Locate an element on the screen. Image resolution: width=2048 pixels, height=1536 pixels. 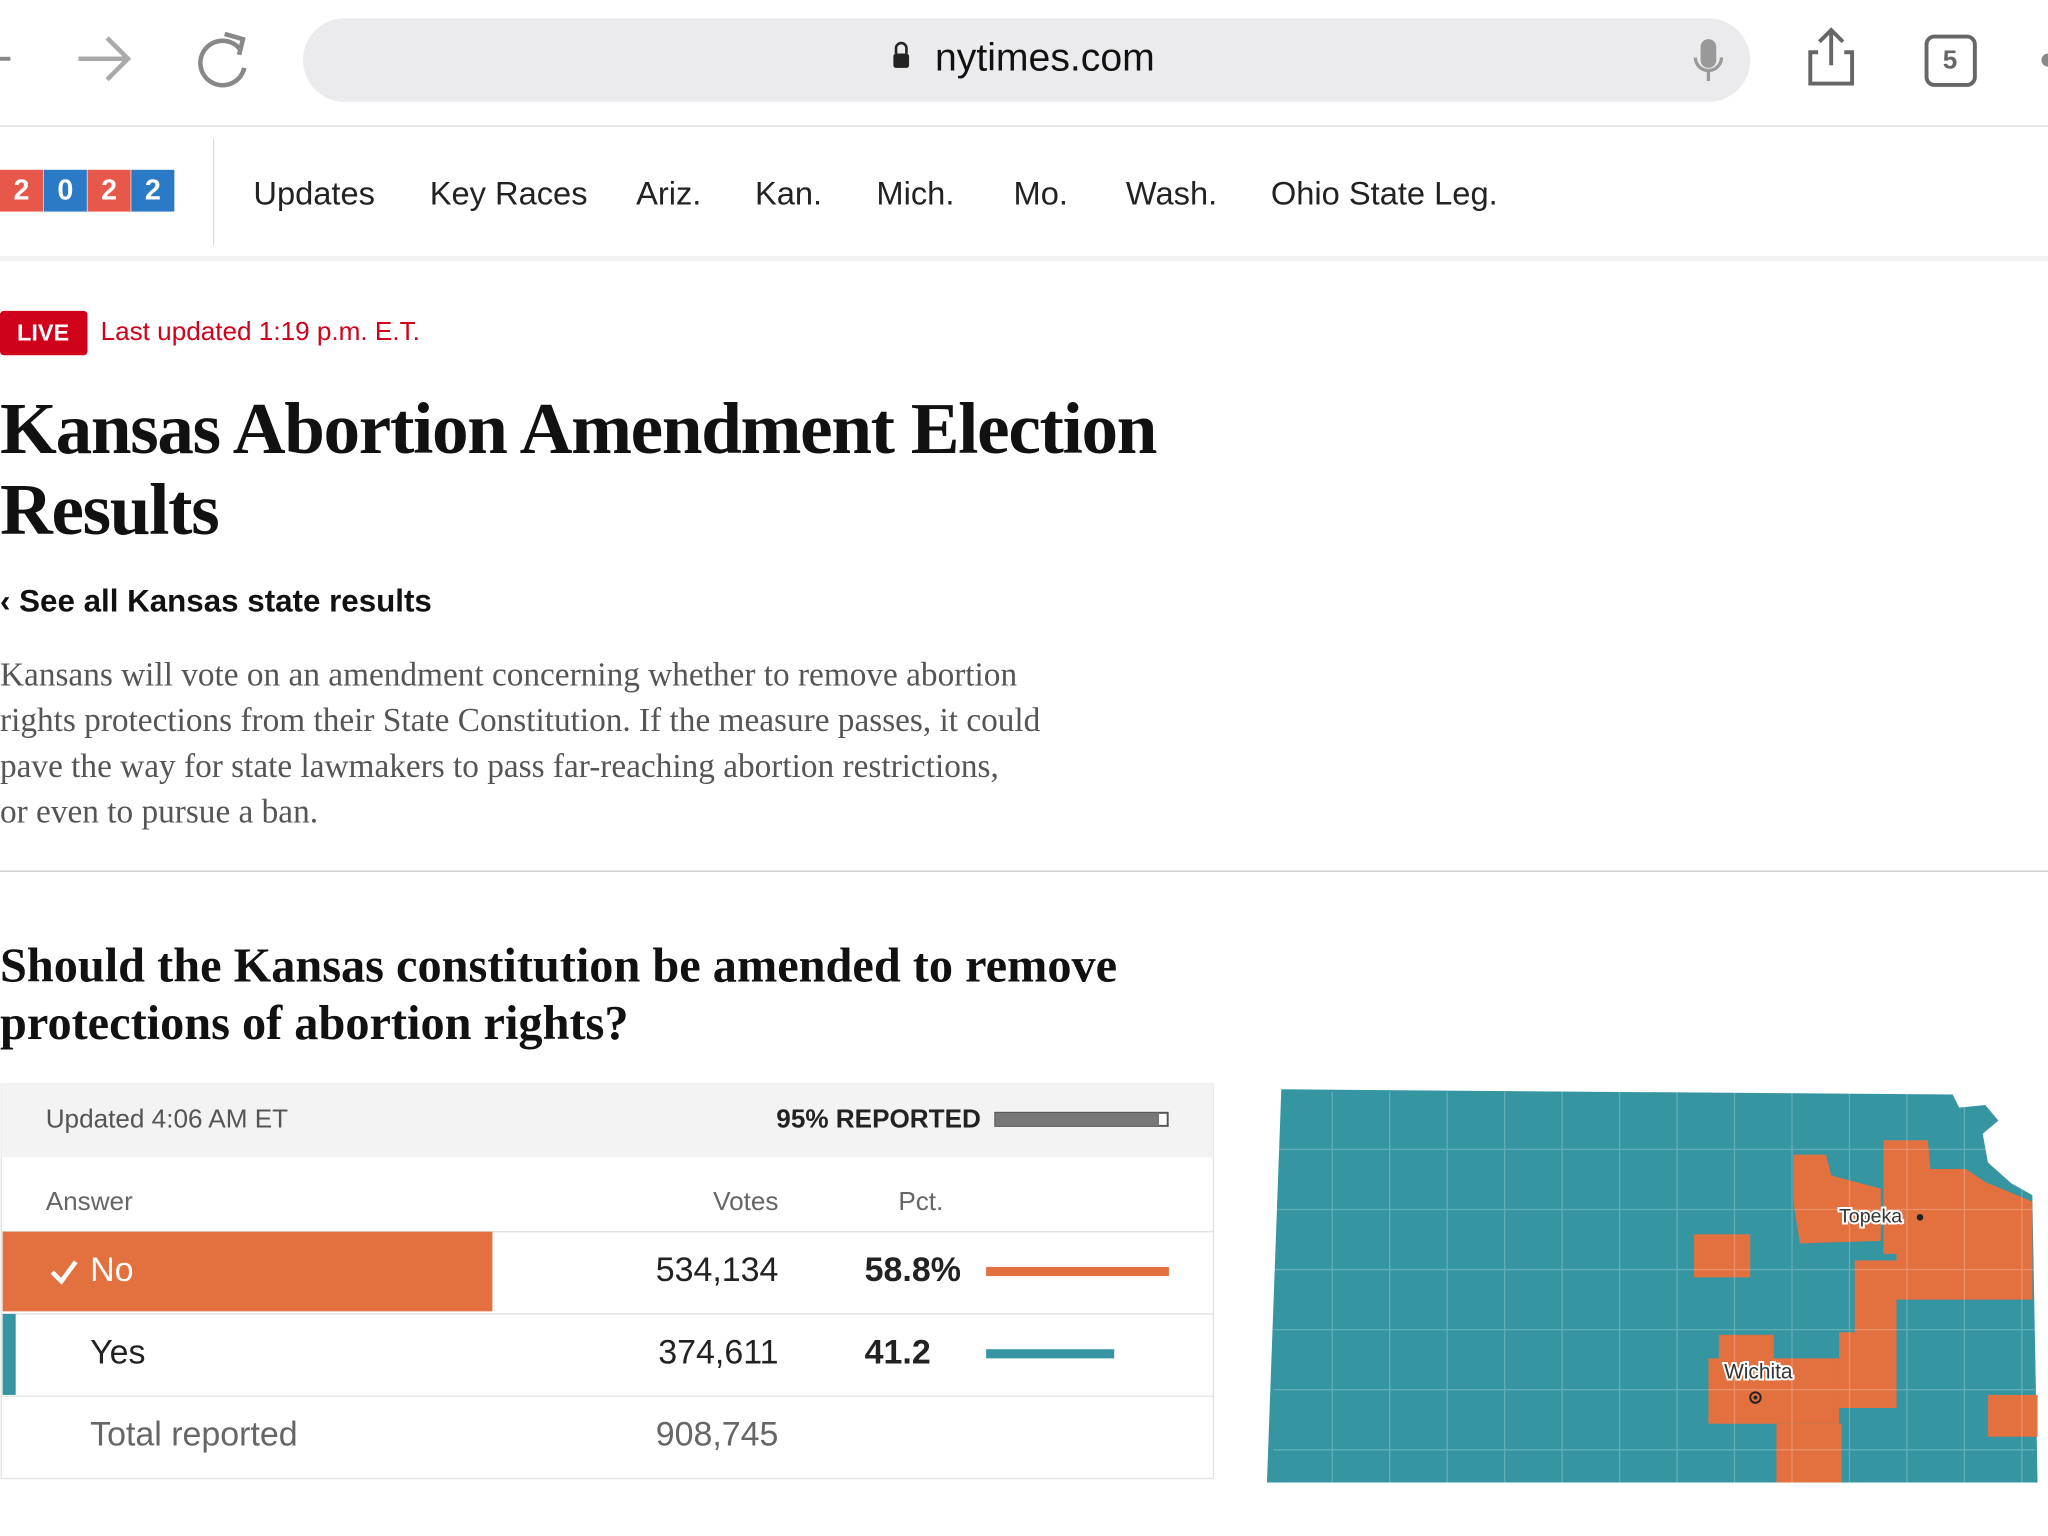
pct: 58.8% is located at coordinates (913, 1270).